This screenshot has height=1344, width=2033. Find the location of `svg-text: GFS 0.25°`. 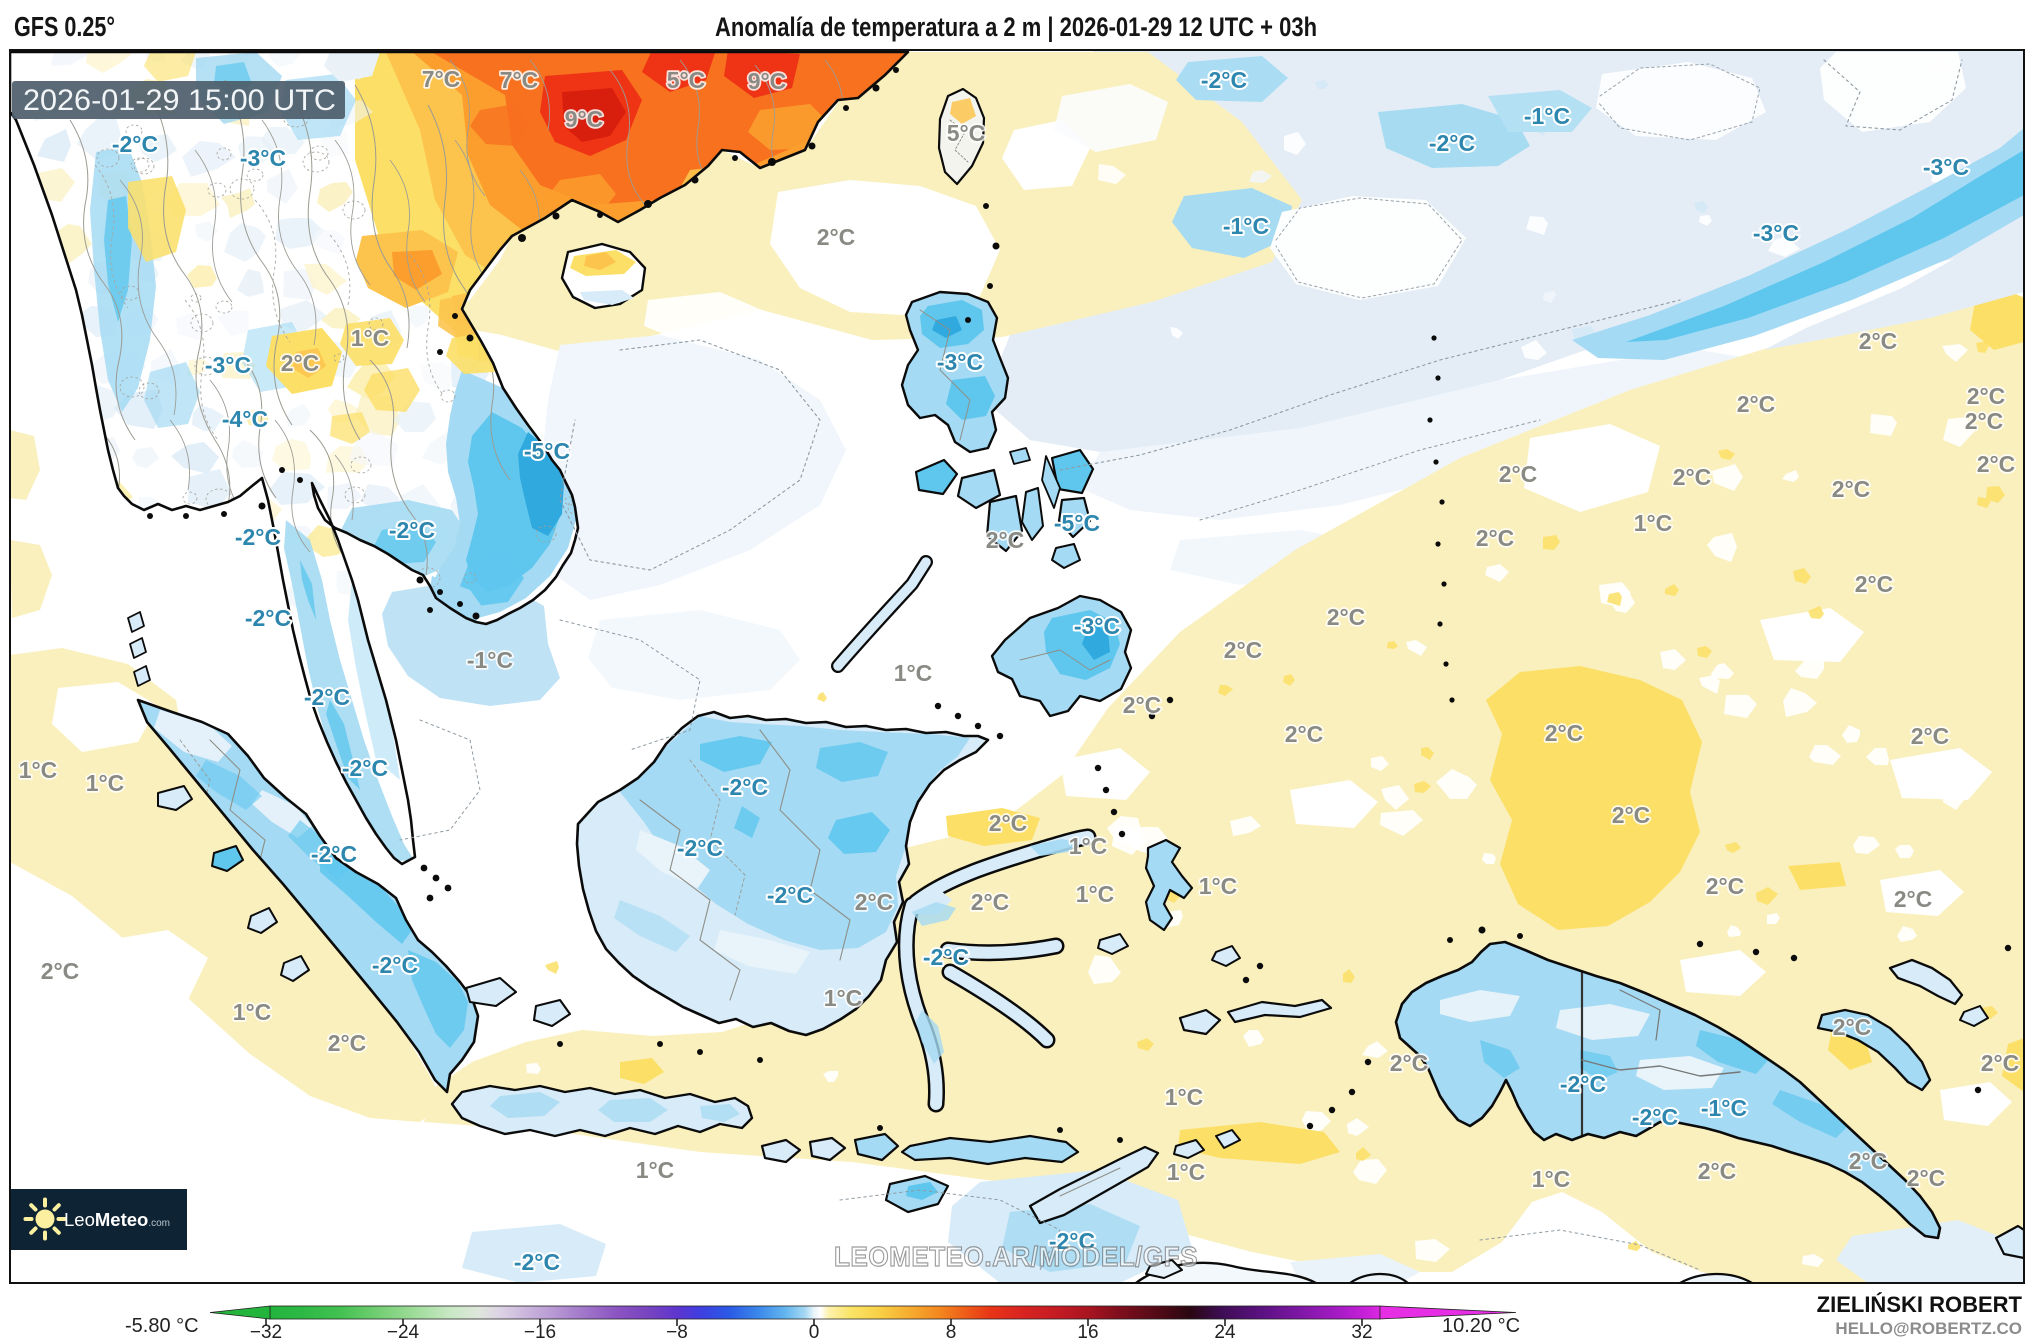

svg-text: GFS 0.25° is located at coordinates (64, 26).